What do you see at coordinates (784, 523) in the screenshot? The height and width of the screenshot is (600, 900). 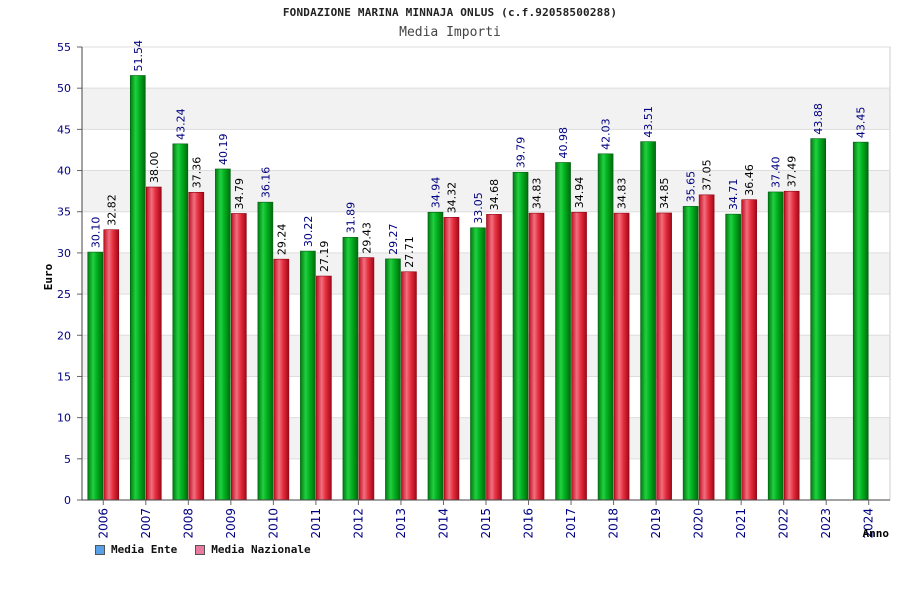 I see `x-tick-label: 2022` at bounding box center [784, 523].